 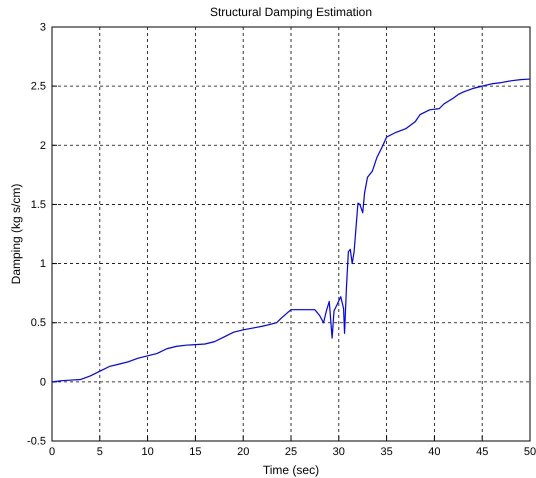 What do you see at coordinates (291, 452) in the screenshot?
I see `x-tick-label: 25` at bounding box center [291, 452].